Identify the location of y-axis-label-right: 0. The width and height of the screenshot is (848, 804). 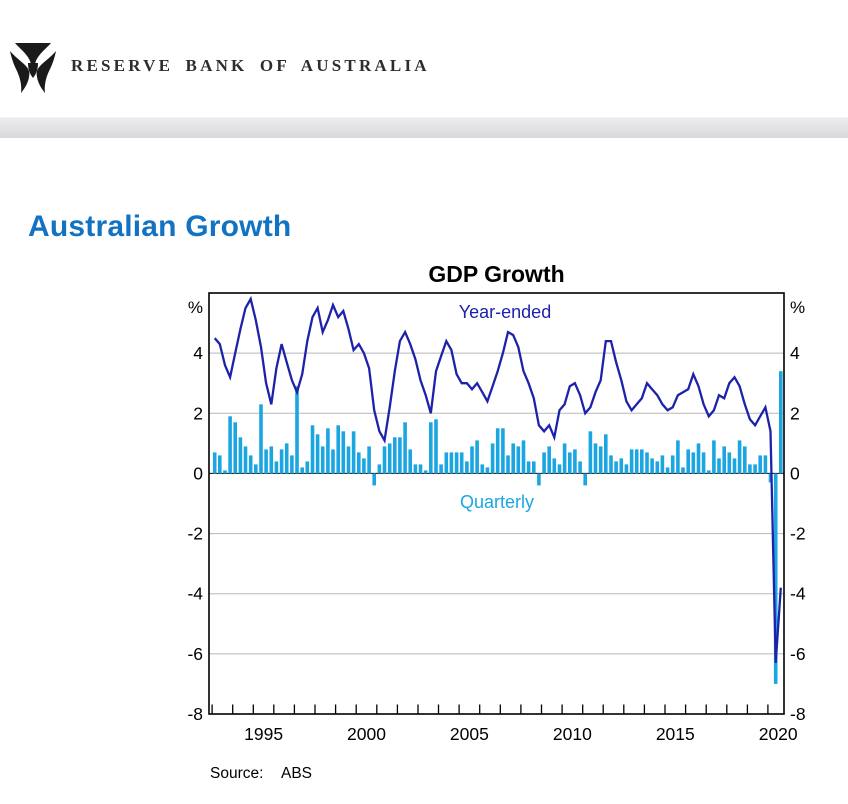
(795, 473).